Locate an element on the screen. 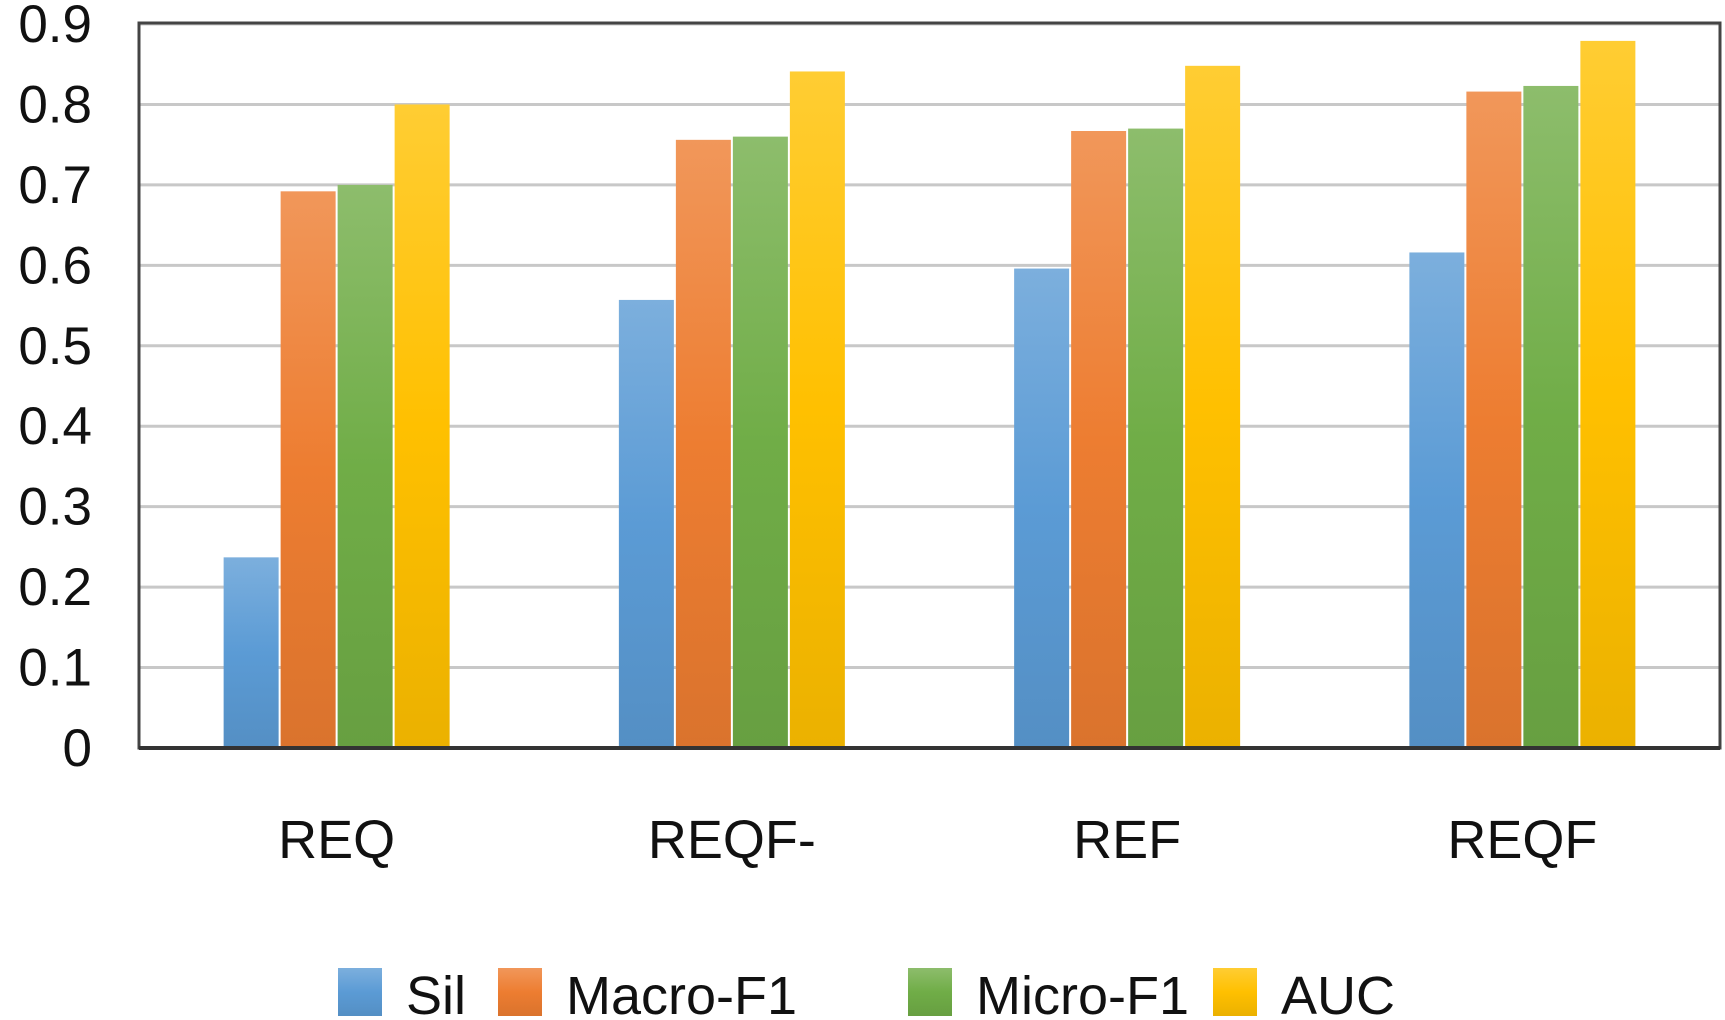  legend-label: Macro-F1 is located at coordinates (681, 993).